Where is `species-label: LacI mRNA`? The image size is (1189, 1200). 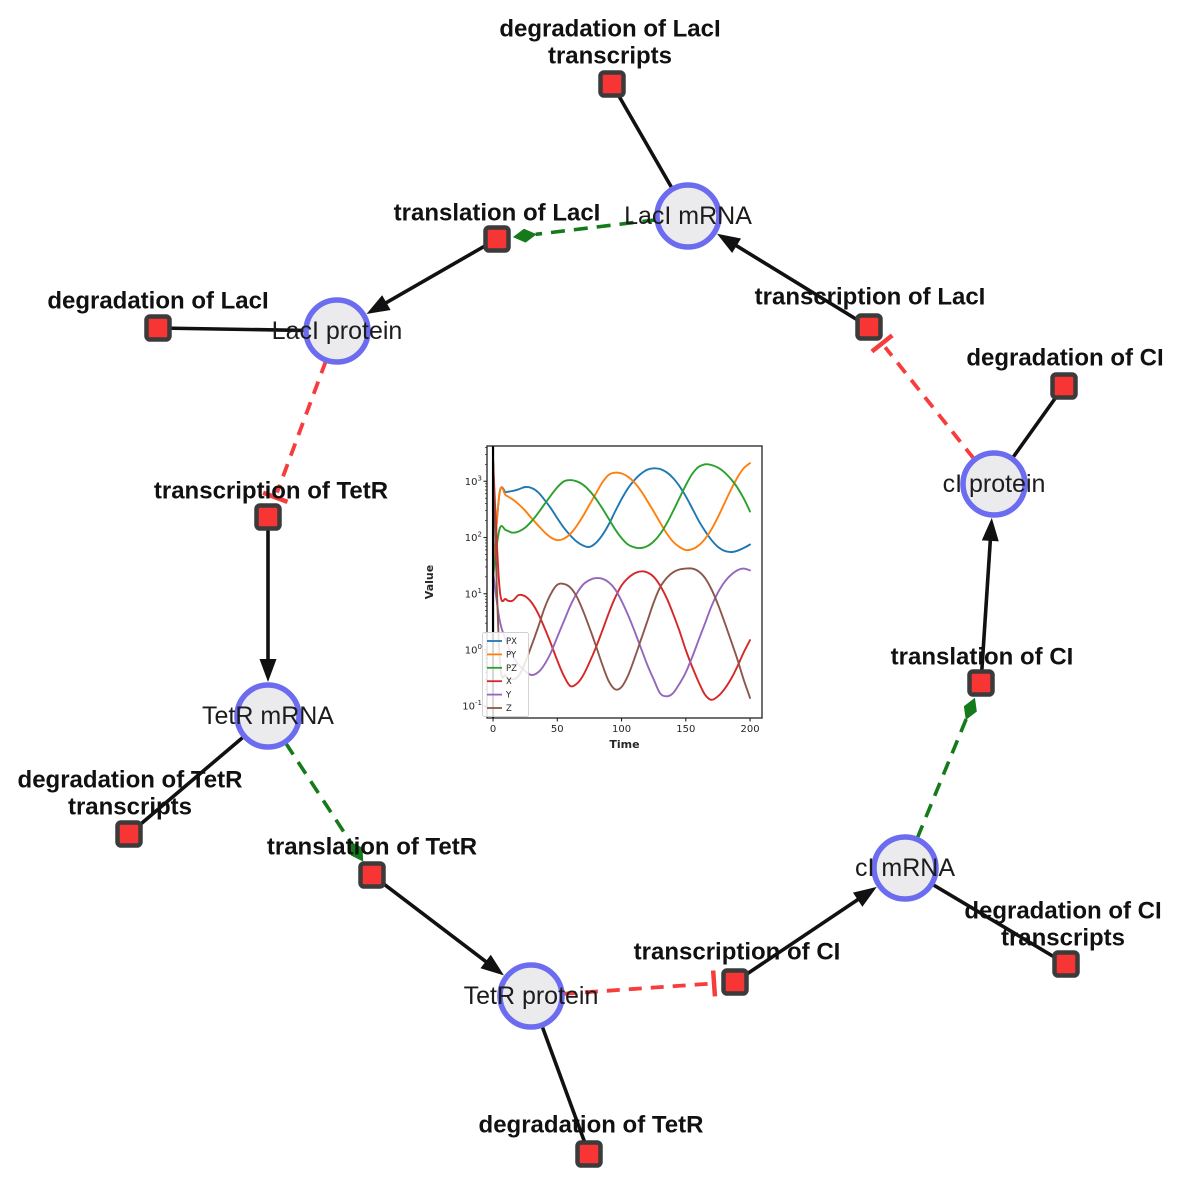 species-label: LacI mRNA is located at coordinates (688, 216).